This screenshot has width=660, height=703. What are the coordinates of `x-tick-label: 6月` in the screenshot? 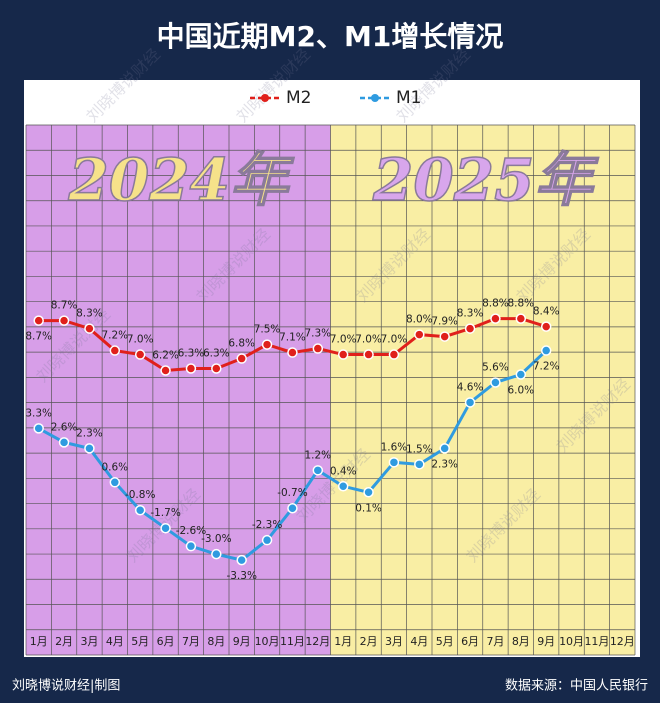 It's located at (470, 641).